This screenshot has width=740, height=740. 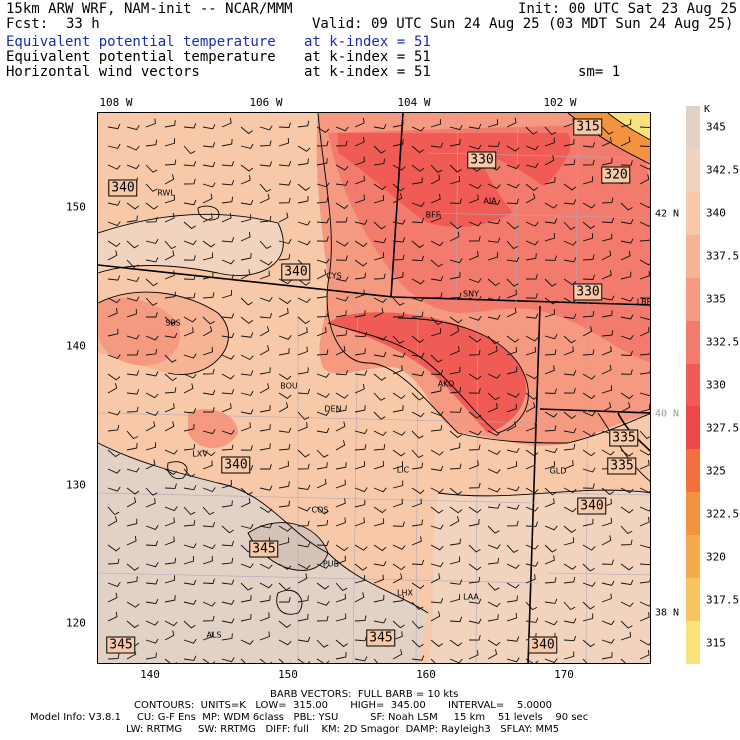 What do you see at coordinates (693, 643) in the screenshot?
I see `legend-swatch` at bounding box center [693, 643].